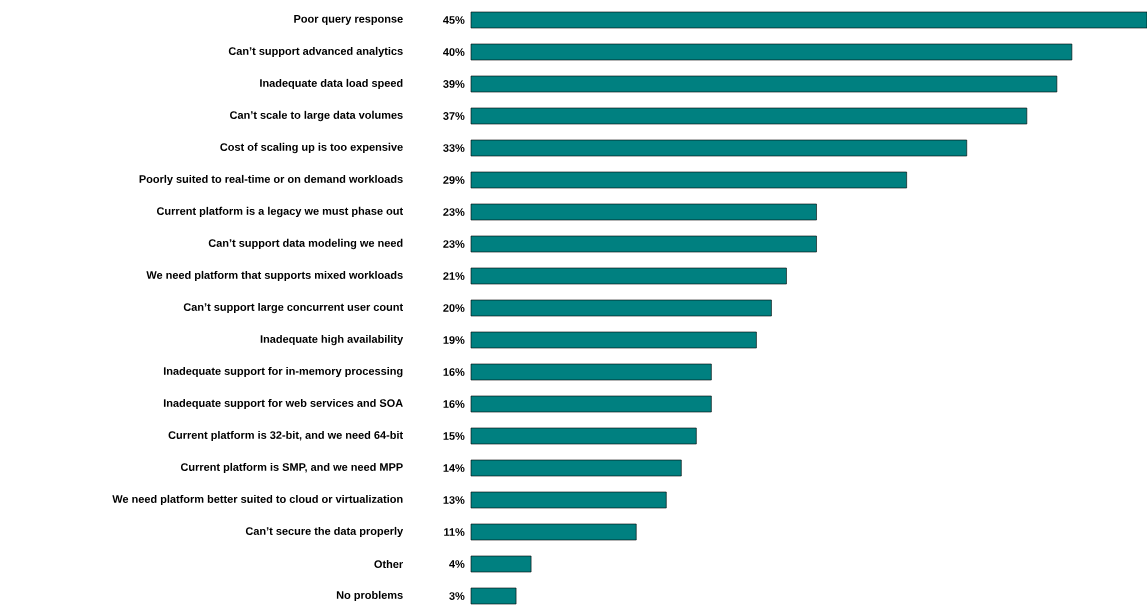  What do you see at coordinates (316, 116) in the screenshot?
I see `y-tick-label: Can’t scale to large data volumes` at bounding box center [316, 116].